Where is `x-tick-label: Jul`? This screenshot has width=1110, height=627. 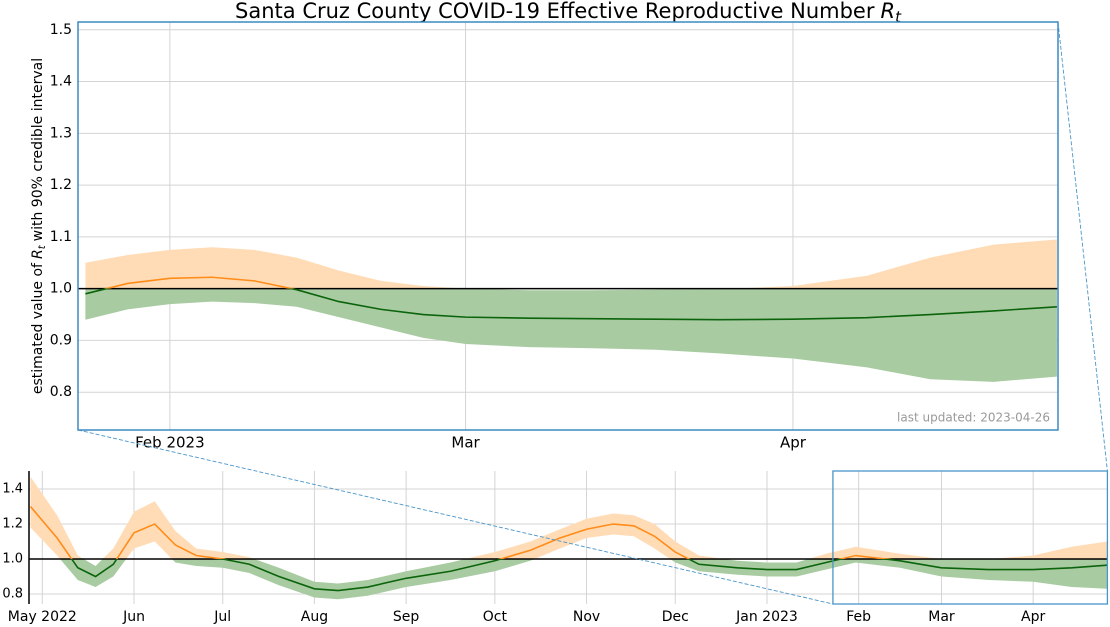 x-tick-label: Jul is located at coordinates (222, 617).